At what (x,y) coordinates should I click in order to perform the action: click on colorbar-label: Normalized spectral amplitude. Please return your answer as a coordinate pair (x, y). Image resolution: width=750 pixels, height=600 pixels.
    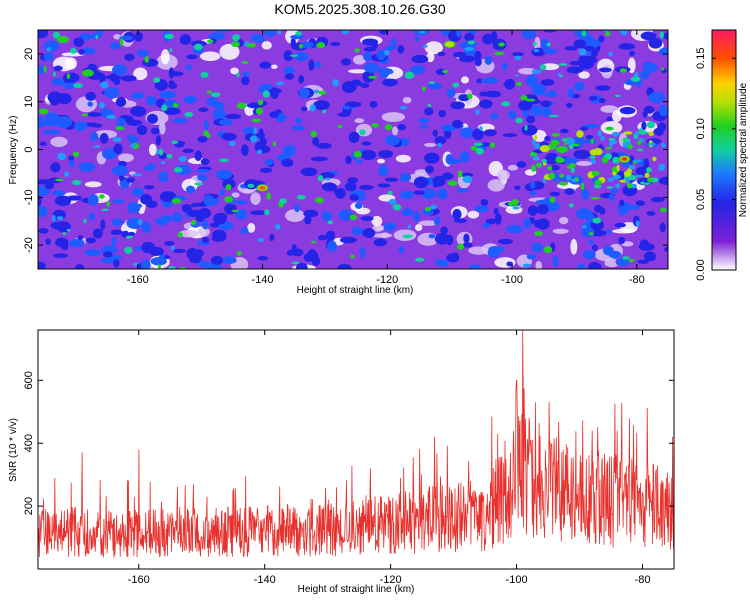
    Looking at the image, I should click on (743, 149).